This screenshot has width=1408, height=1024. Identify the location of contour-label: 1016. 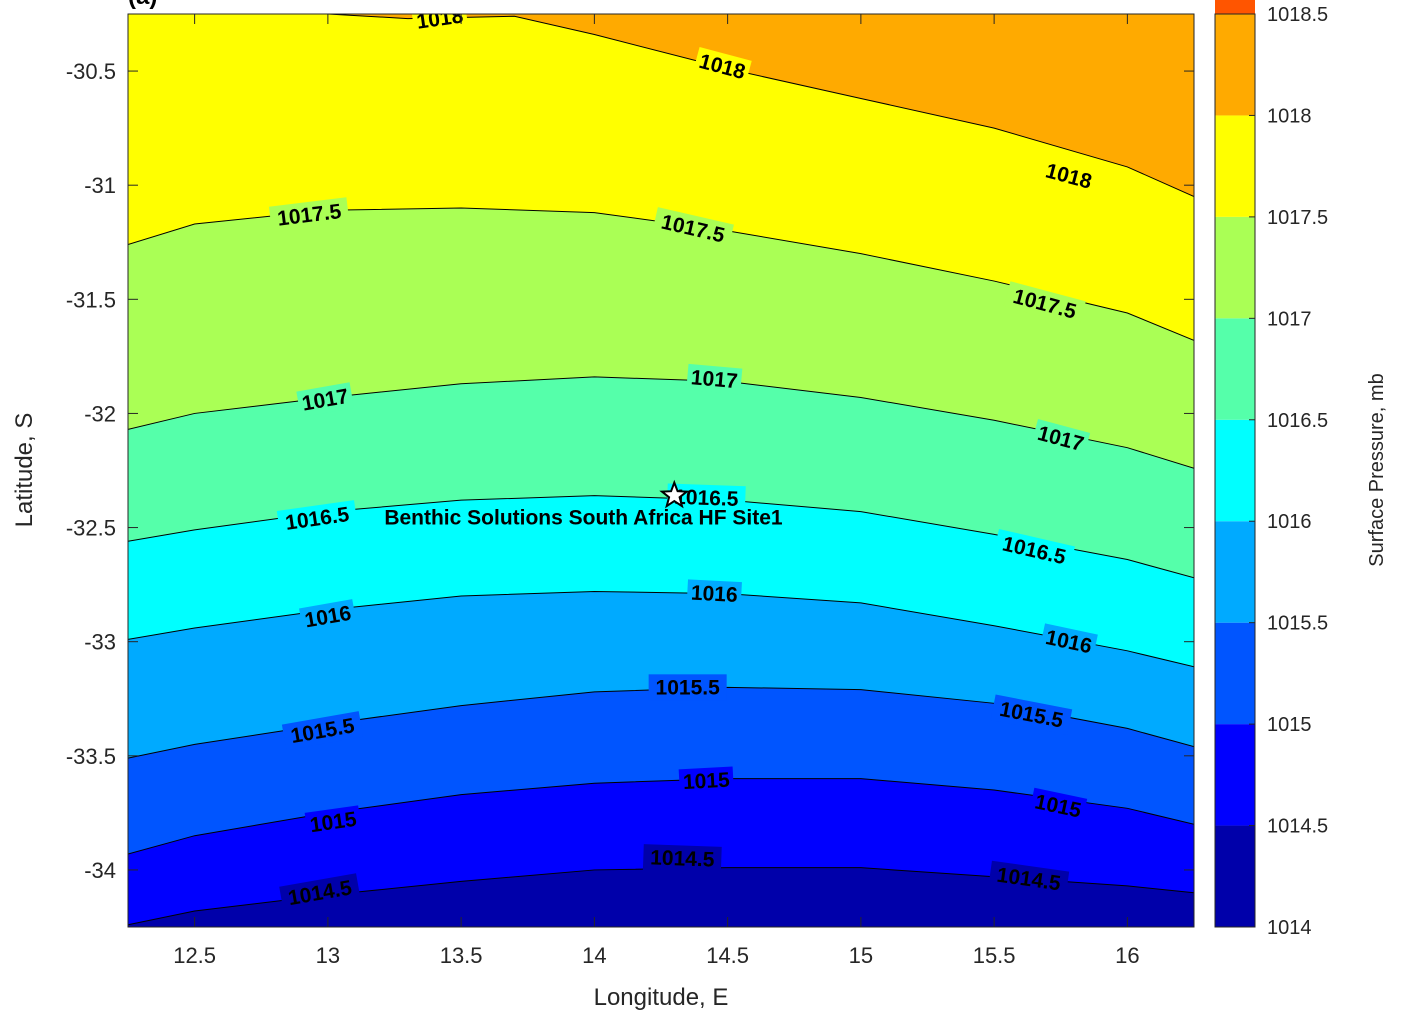
(714, 594).